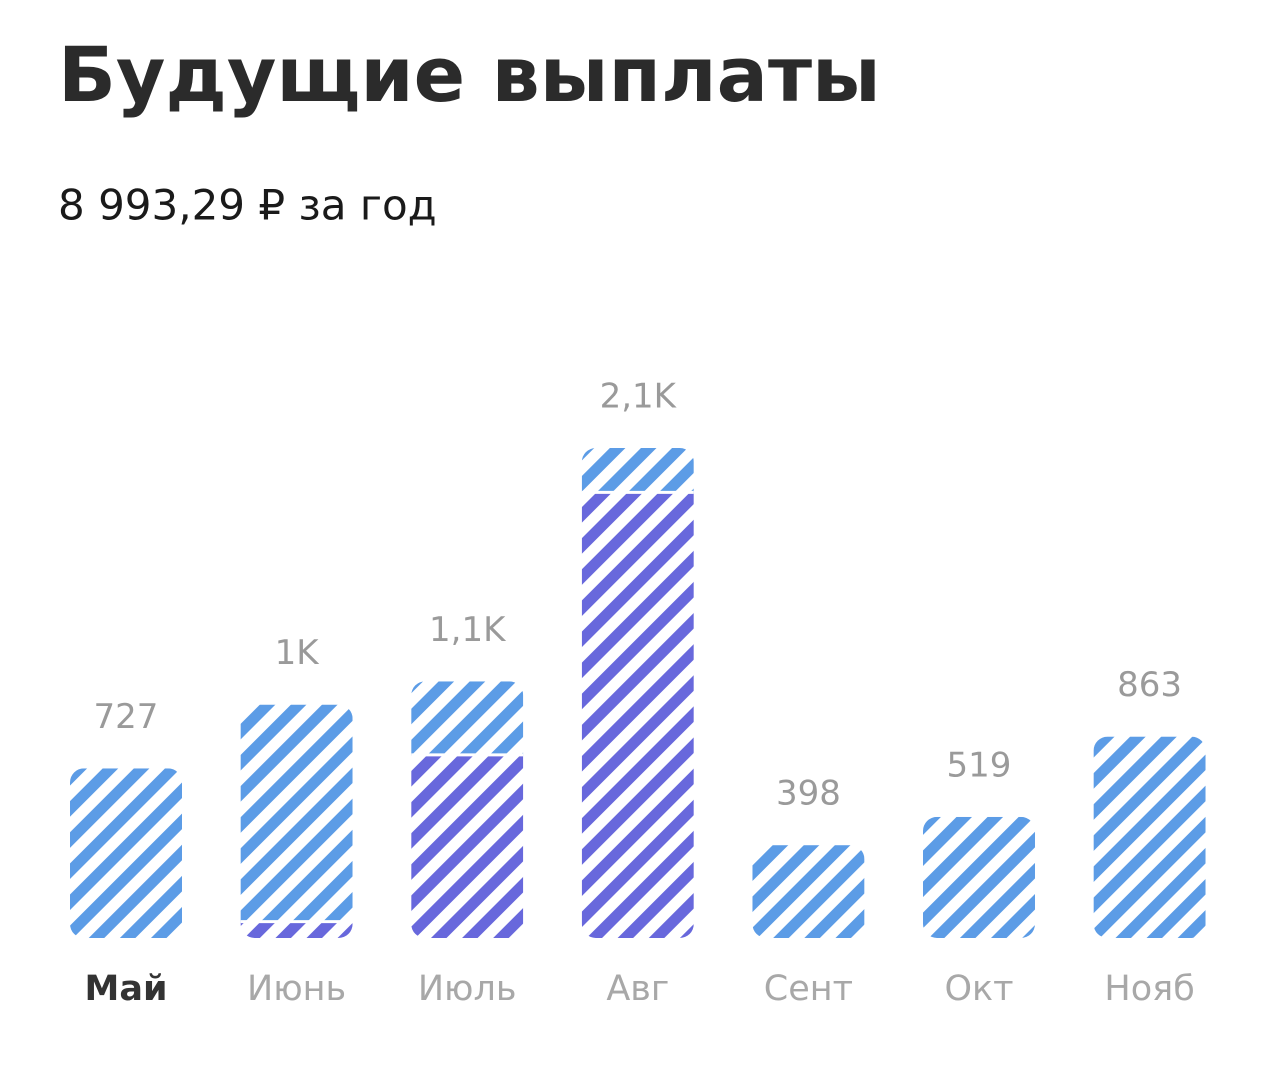 The width and height of the screenshot is (1276, 1067). I want to click on value-label: 1K, so click(298, 653).